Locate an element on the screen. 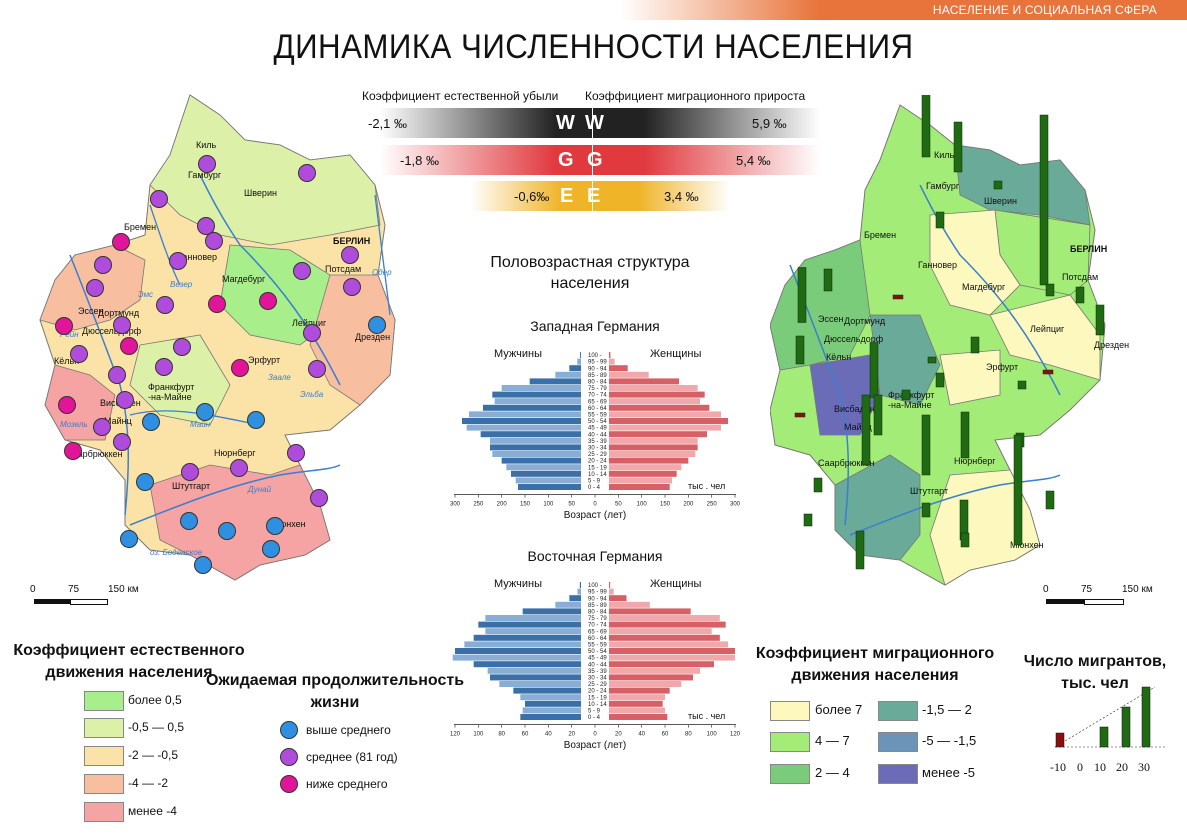 The height and width of the screenshot is (834, 1187). right-city-hannover: Ганновер is located at coordinates (938, 265).